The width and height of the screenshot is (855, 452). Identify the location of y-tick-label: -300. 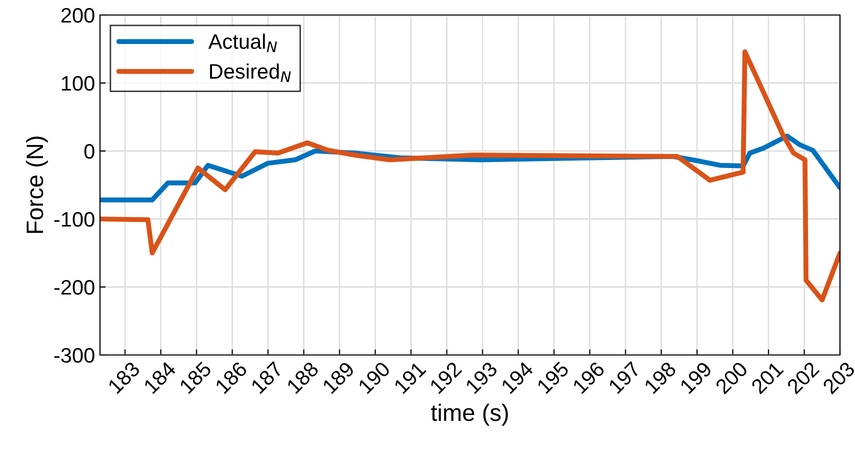
(74, 355).